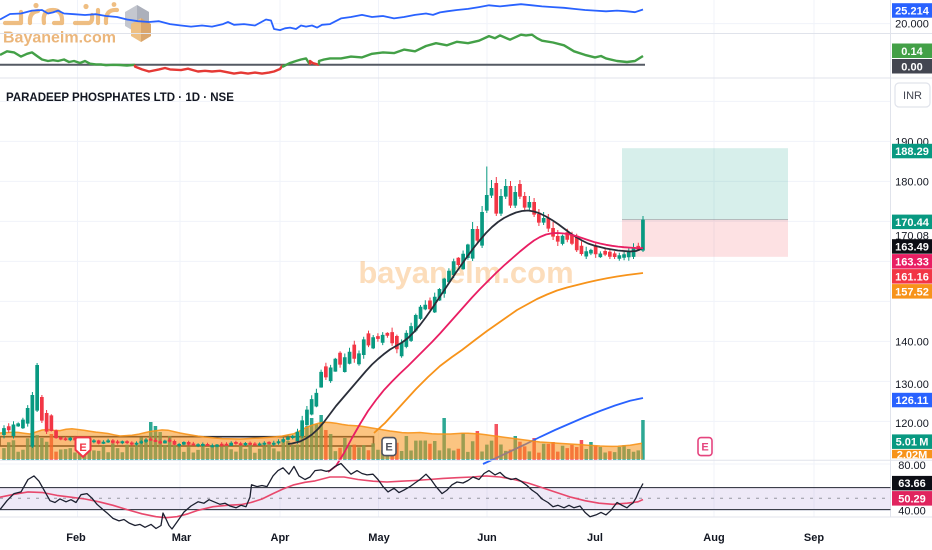 This screenshot has height=550, width=932. What do you see at coordinates (182, 538) in the screenshot?
I see `svg-text: Mar` at bounding box center [182, 538].